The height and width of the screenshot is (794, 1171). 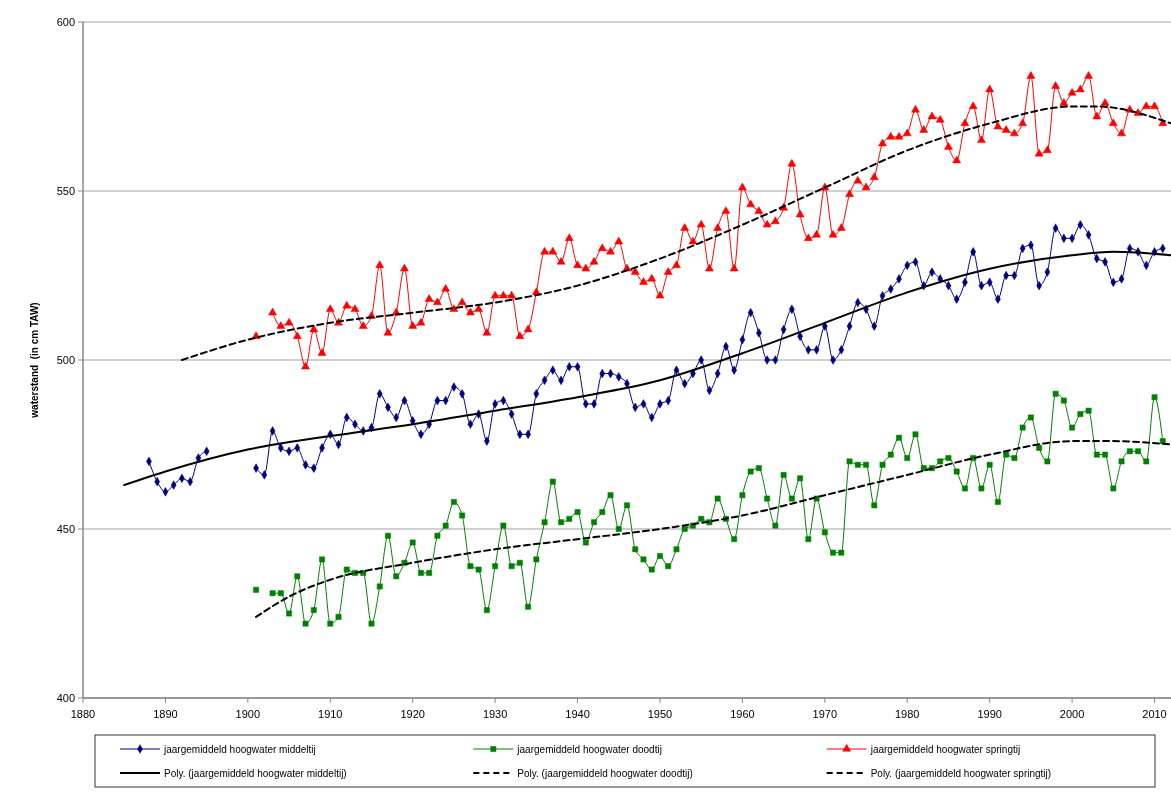 What do you see at coordinates (495, 714) in the screenshot?
I see `x-tick-label: 1930` at bounding box center [495, 714].